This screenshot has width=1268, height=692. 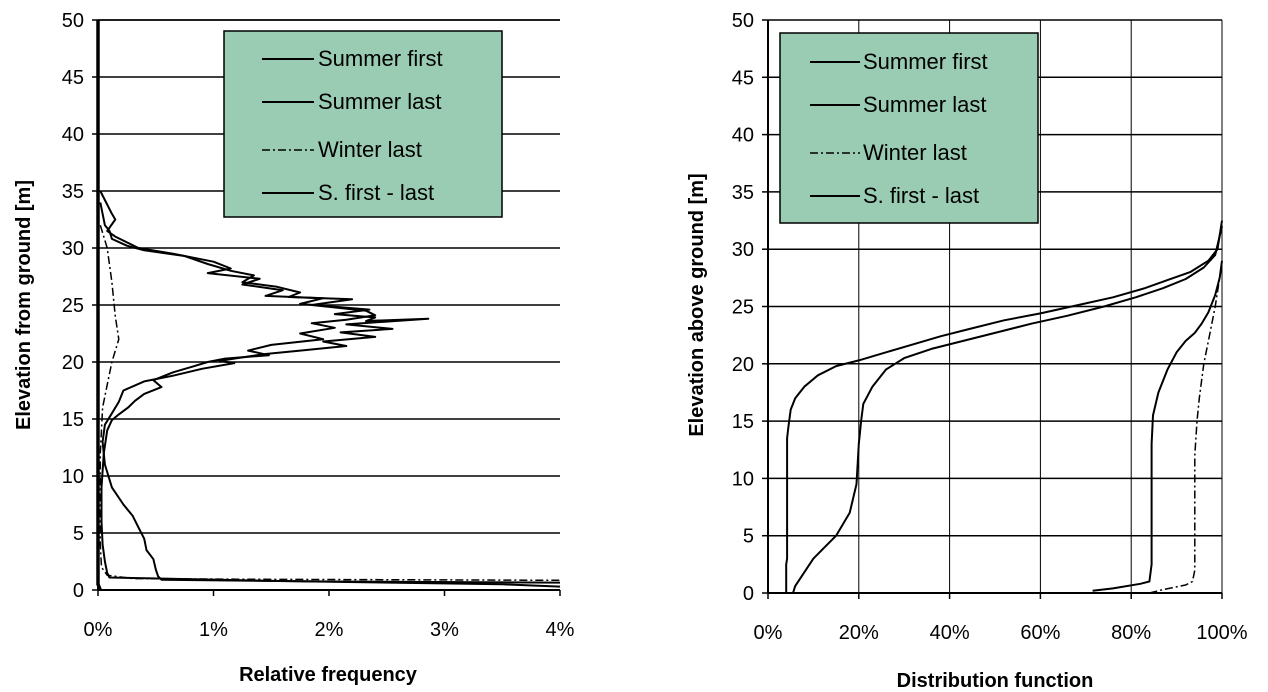 What do you see at coordinates (768, 633) in the screenshot?
I see `right-x-tick-label: 0%` at bounding box center [768, 633].